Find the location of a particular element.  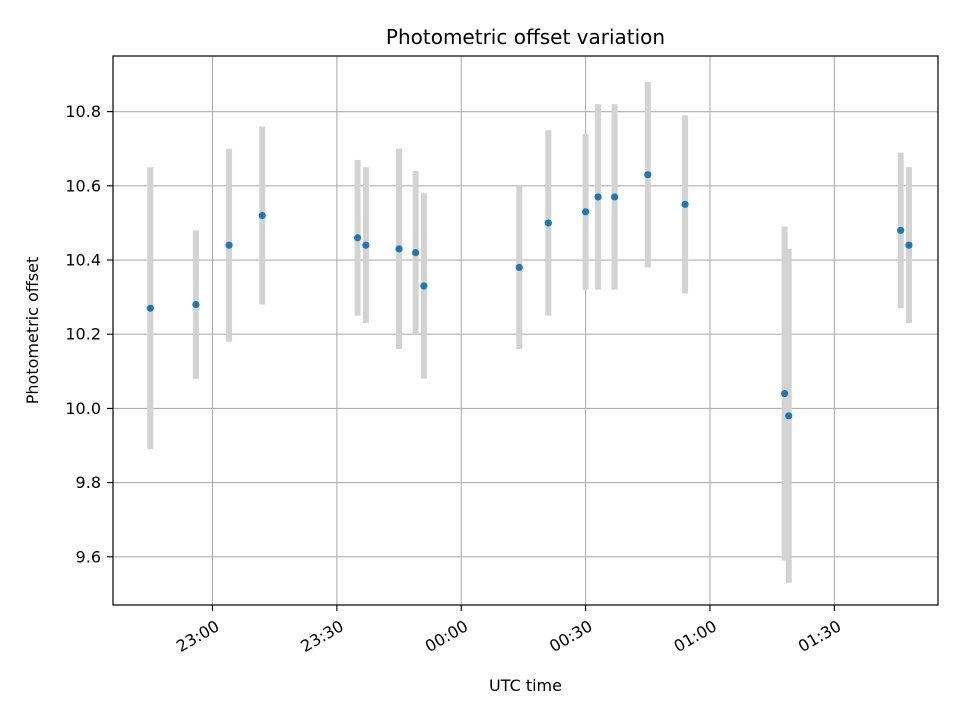

x-axis-label: UTC time is located at coordinates (525, 685).